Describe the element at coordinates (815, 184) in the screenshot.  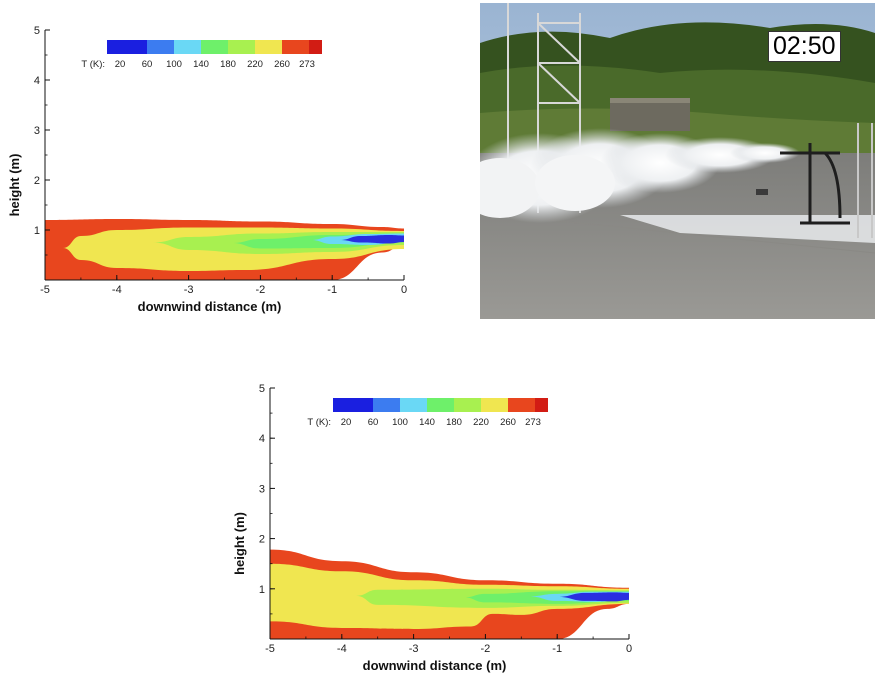
I see `release-rig` at that location.